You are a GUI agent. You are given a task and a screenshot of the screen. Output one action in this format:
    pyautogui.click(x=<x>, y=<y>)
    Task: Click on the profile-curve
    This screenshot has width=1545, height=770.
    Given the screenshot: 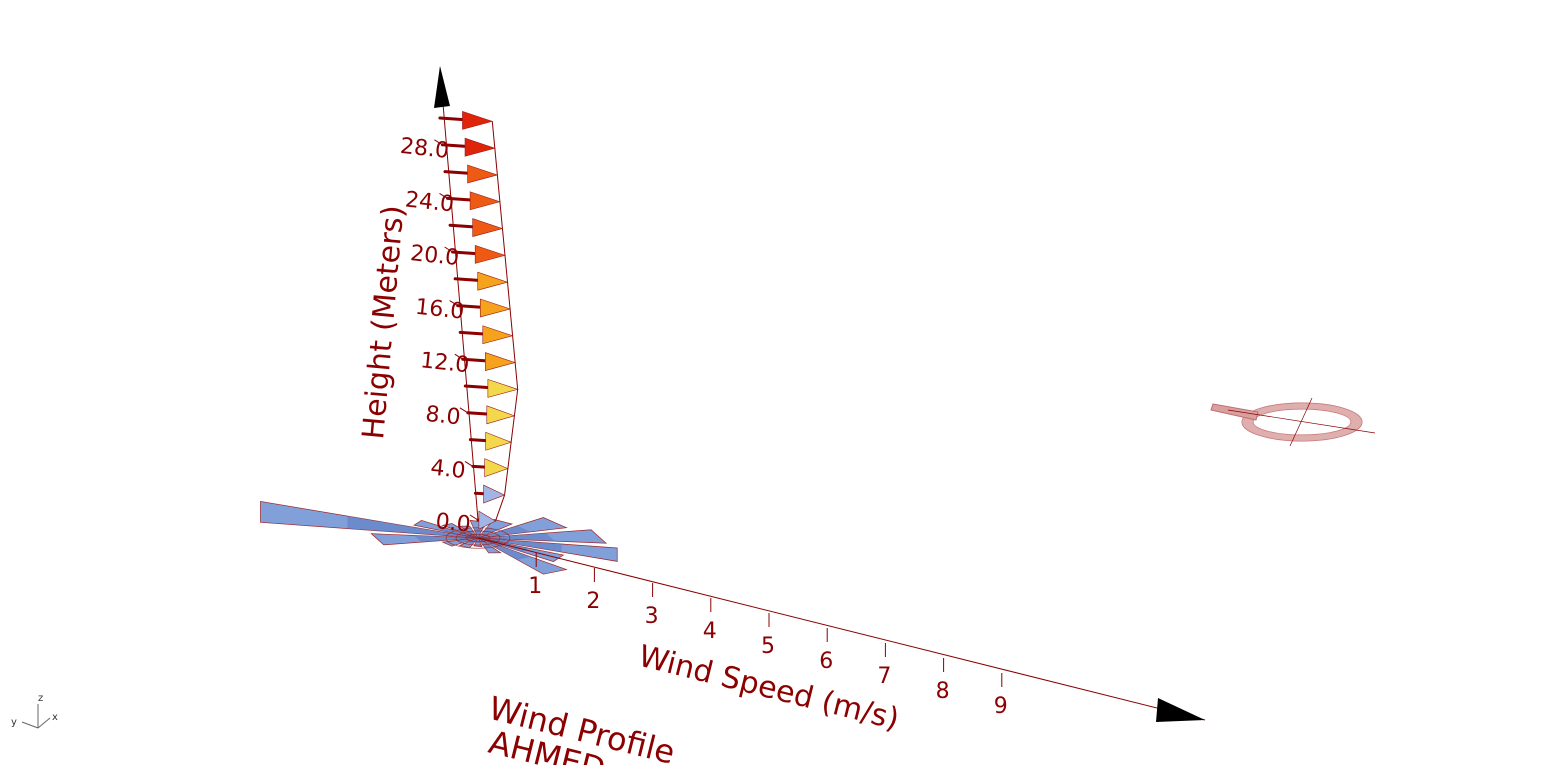 What is the action you would take?
    pyautogui.click(x=504, y=321)
    